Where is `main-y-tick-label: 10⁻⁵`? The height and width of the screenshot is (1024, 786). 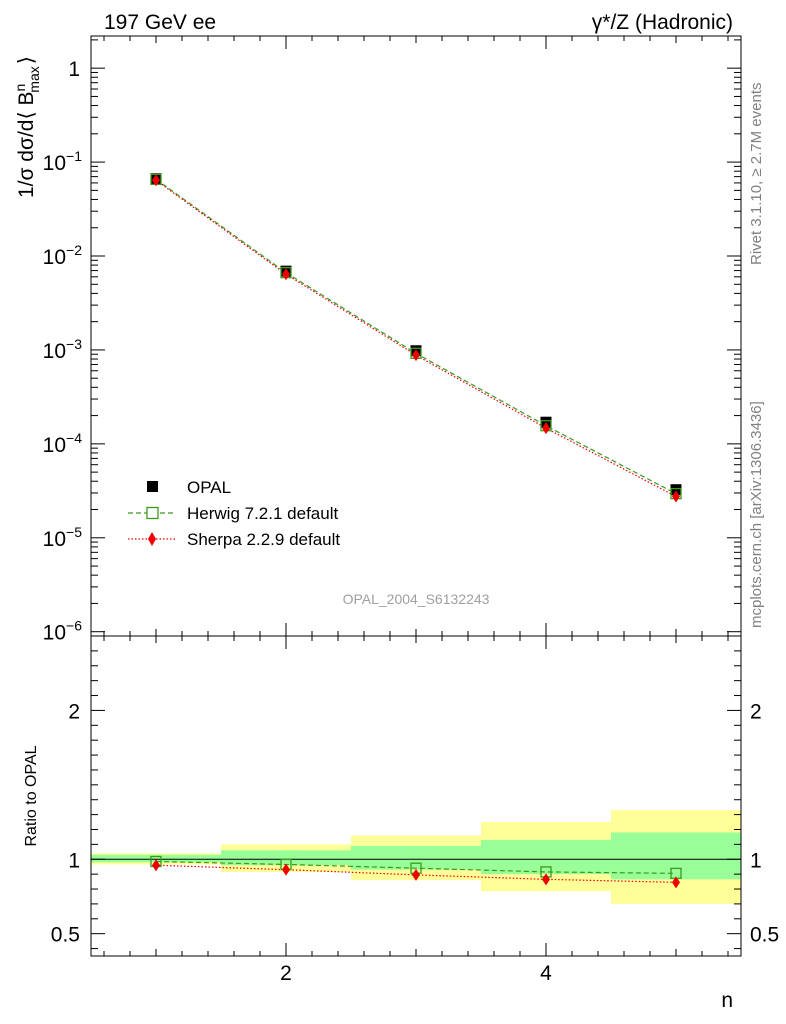
main-y-tick-label: 10⁻⁵ is located at coordinates (63, 537).